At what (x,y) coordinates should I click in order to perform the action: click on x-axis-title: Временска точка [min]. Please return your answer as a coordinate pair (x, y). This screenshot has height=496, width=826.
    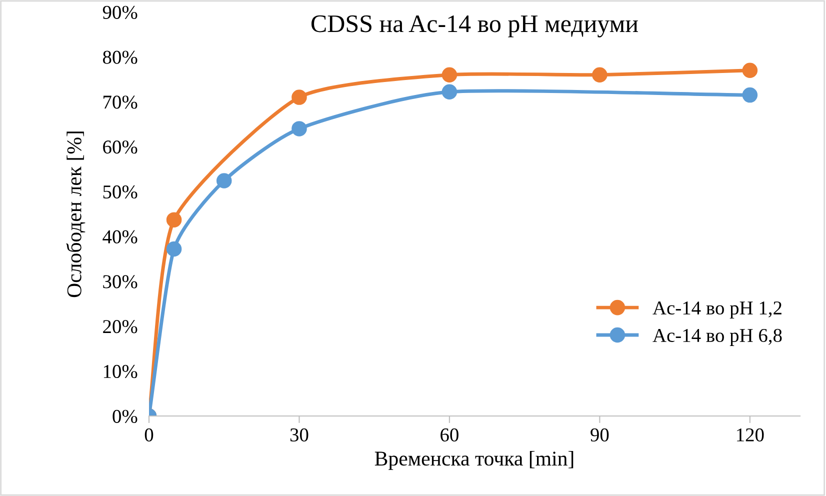
    Looking at the image, I should click on (474, 460).